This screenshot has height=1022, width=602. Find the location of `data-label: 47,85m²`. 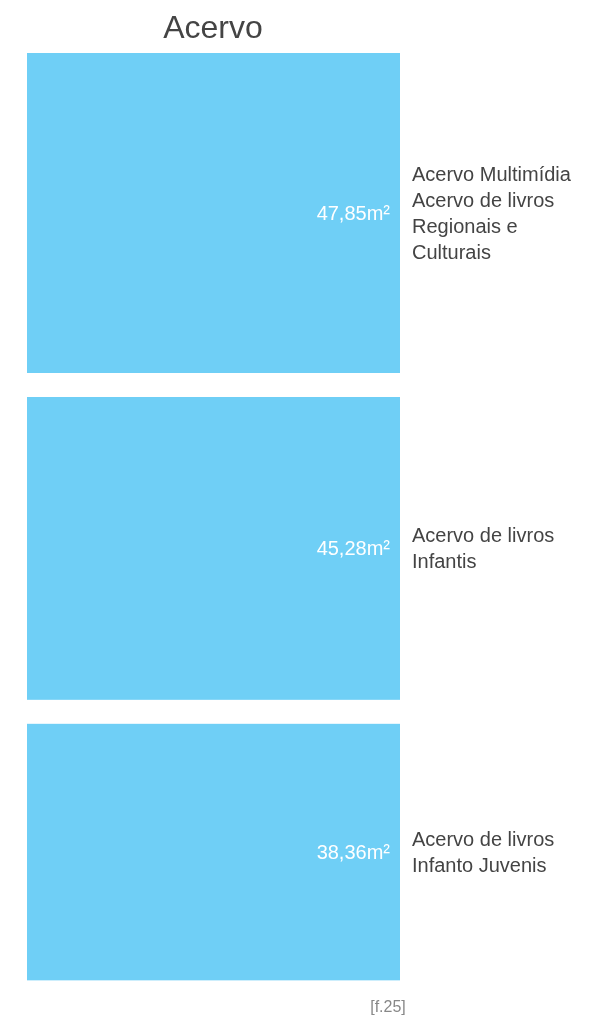

data-label: 47,85m² is located at coordinates (353, 213).